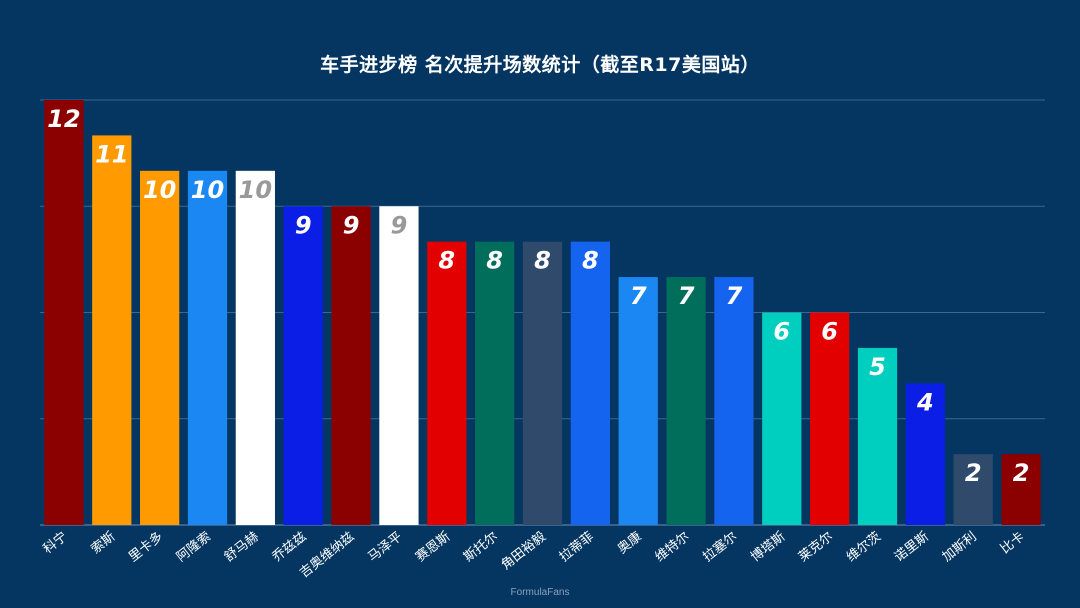 This screenshot has width=1080, height=608. Describe the element at coordinates (111, 154) in the screenshot. I see `data-label: 11` at that location.